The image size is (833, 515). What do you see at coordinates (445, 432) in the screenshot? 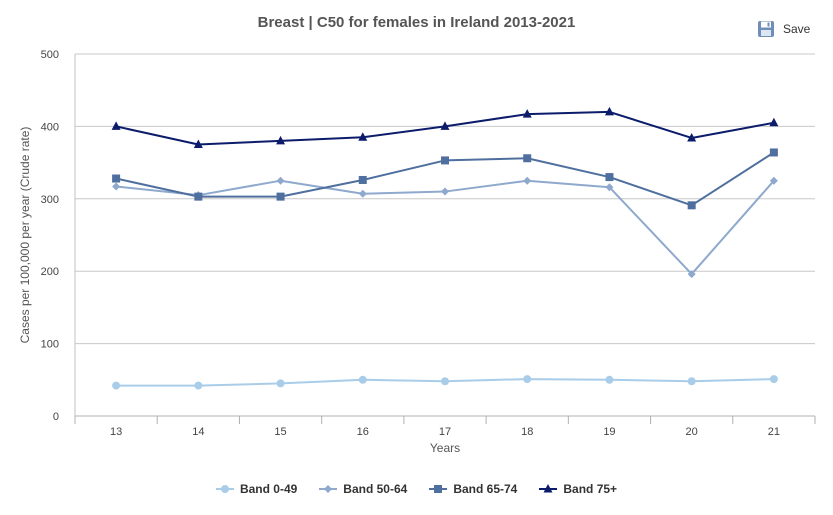
I see `x-tick-label: 17` at bounding box center [445, 432].